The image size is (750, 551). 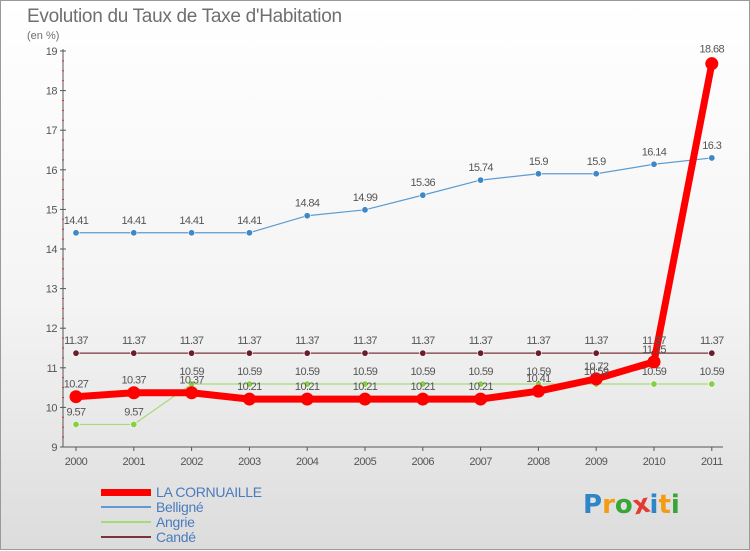 I want to click on y-tick-label: 18, so click(x=52, y=92).